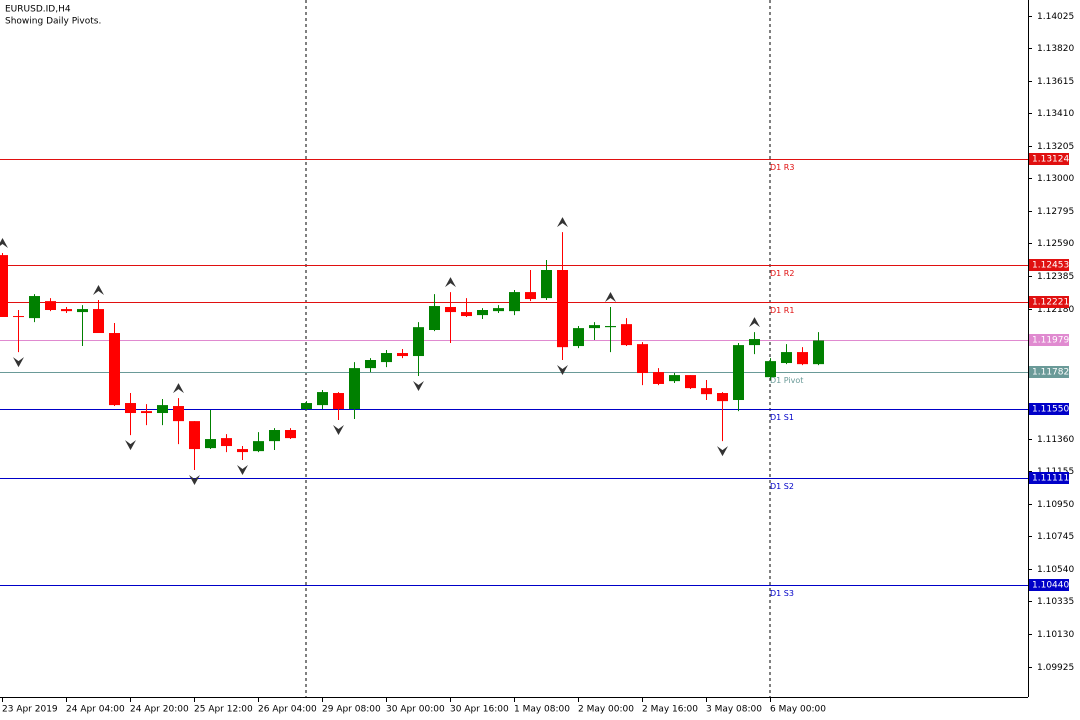 The image size is (1080, 720). I want to click on x-tick-label: 3 May 08:00, so click(734, 710).